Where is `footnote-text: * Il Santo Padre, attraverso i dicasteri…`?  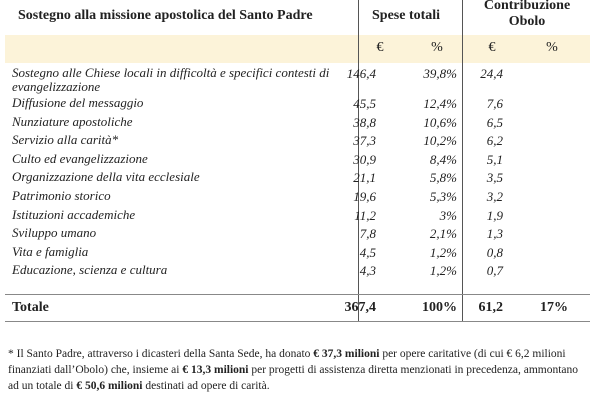
footnote-text: * Il Santo Padre, attraverso i dicasteri… is located at coordinates (161, 354).